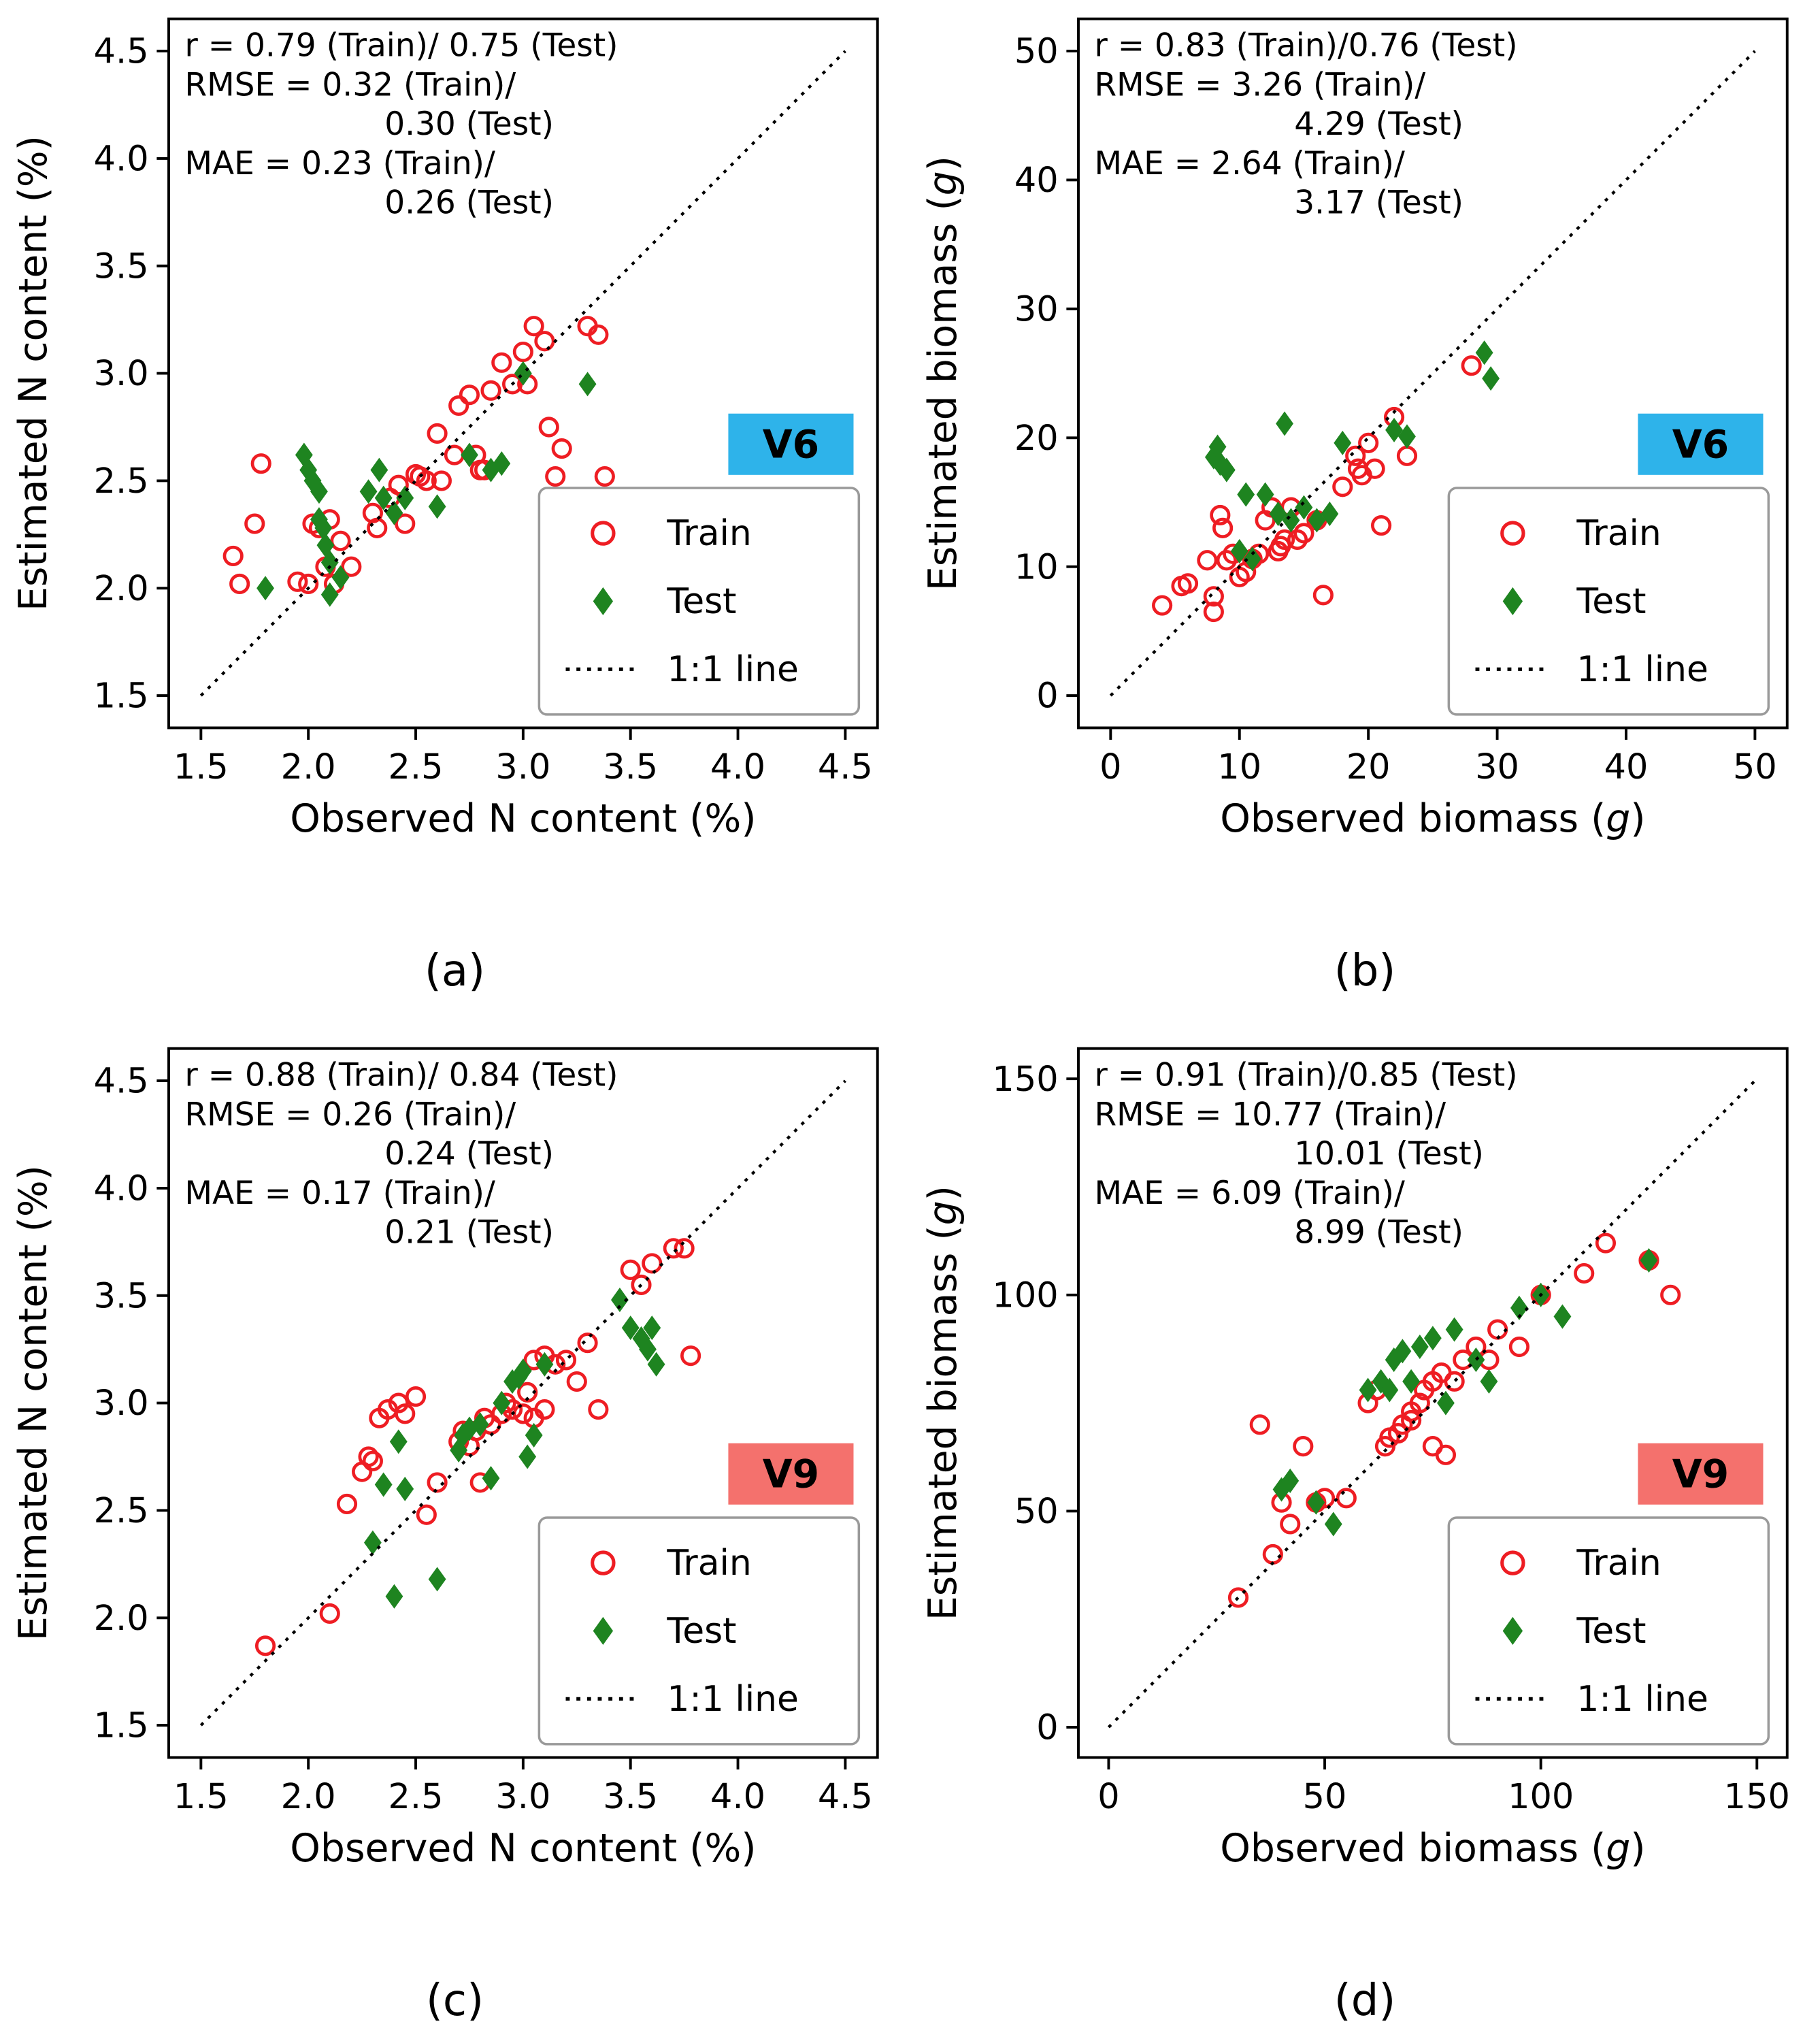 This screenshot has width=1820, height=2043. I want to click on svg-text: r = 0.79 (Train)/ 0.75 (Test), so click(401, 46).